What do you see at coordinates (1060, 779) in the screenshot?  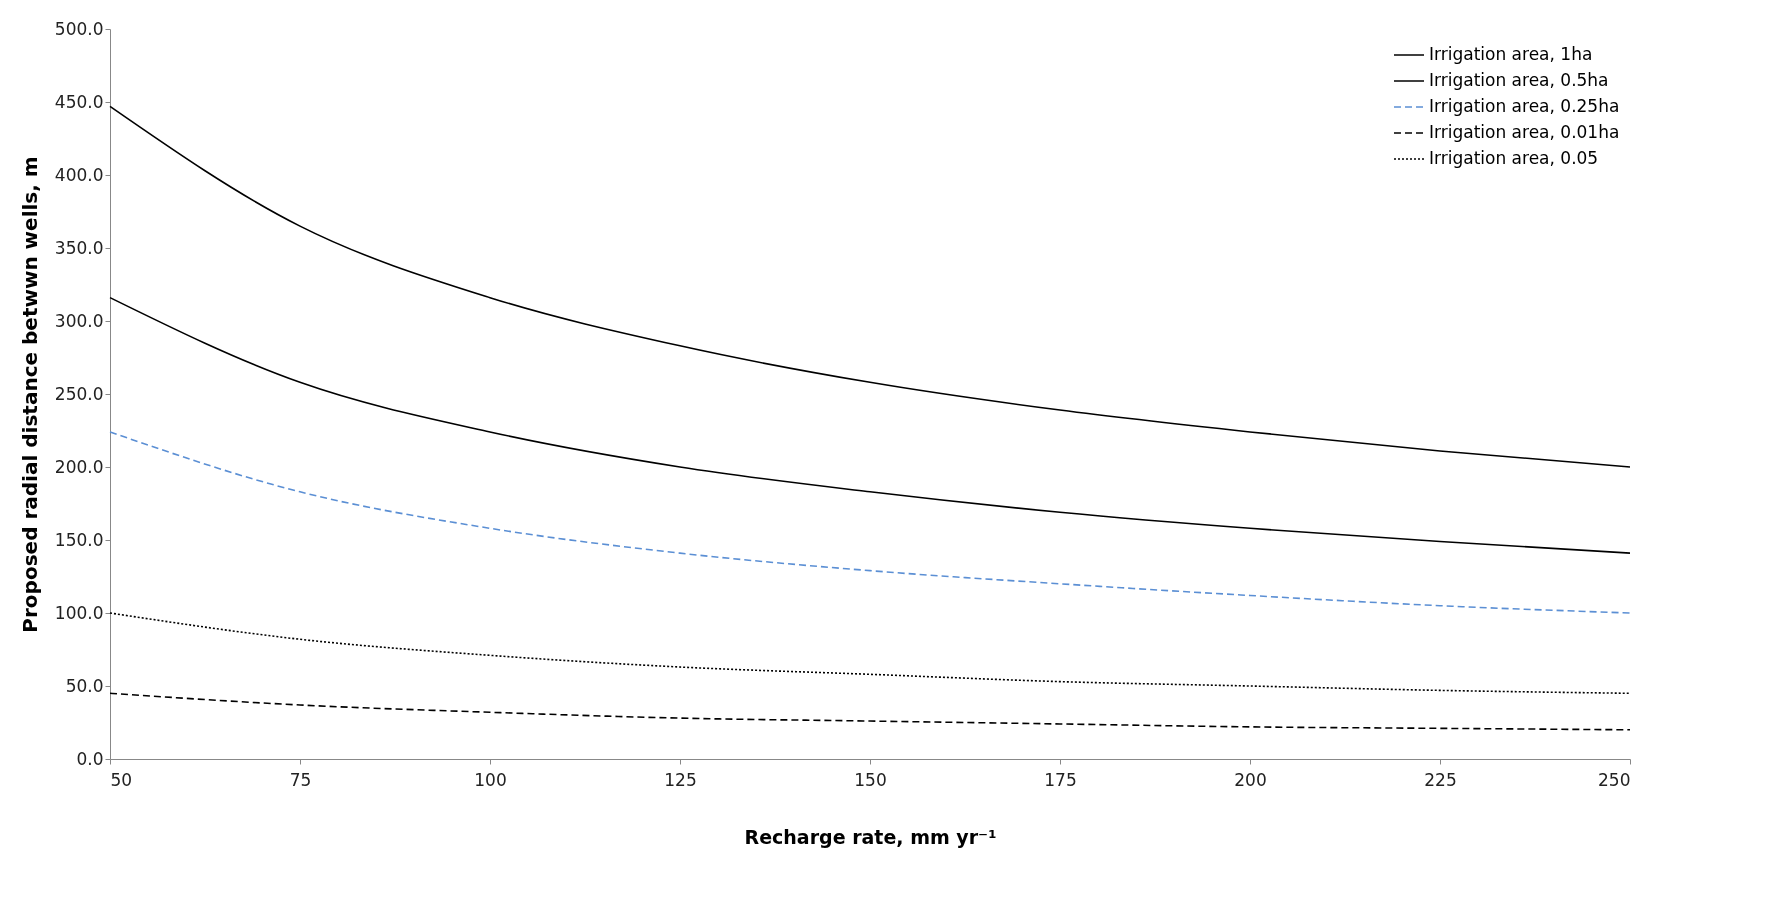 I see `x-tick-label: 175` at bounding box center [1060, 779].